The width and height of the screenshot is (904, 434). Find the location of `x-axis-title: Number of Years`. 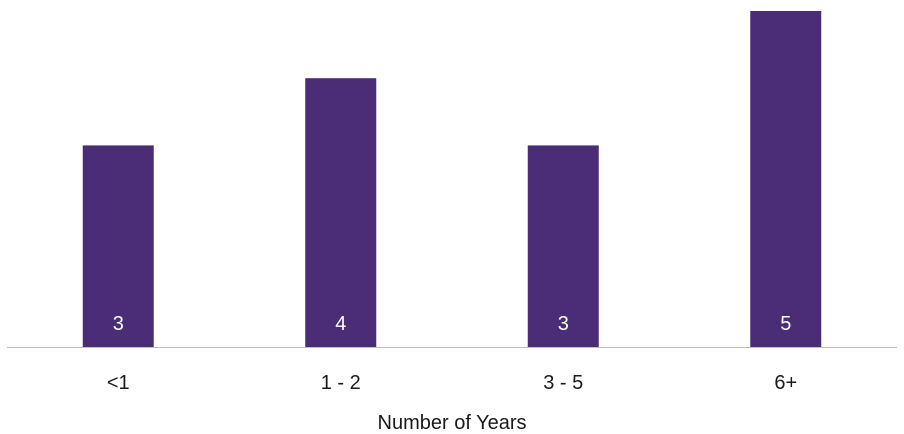

x-axis-title: Number of Years is located at coordinates (452, 423).